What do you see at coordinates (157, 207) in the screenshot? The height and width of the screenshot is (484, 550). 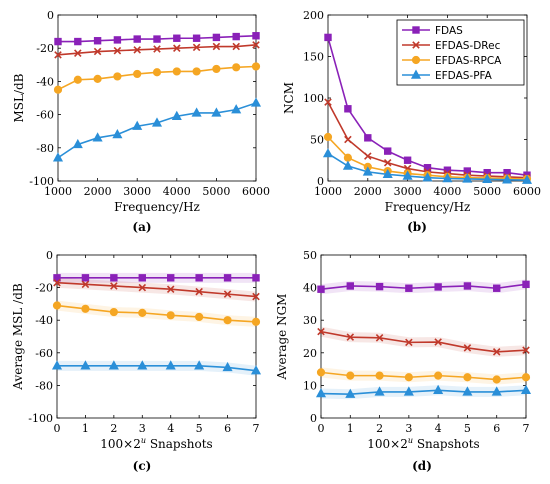 I see `x-axis-label: Frequency/Hz` at bounding box center [157, 207].